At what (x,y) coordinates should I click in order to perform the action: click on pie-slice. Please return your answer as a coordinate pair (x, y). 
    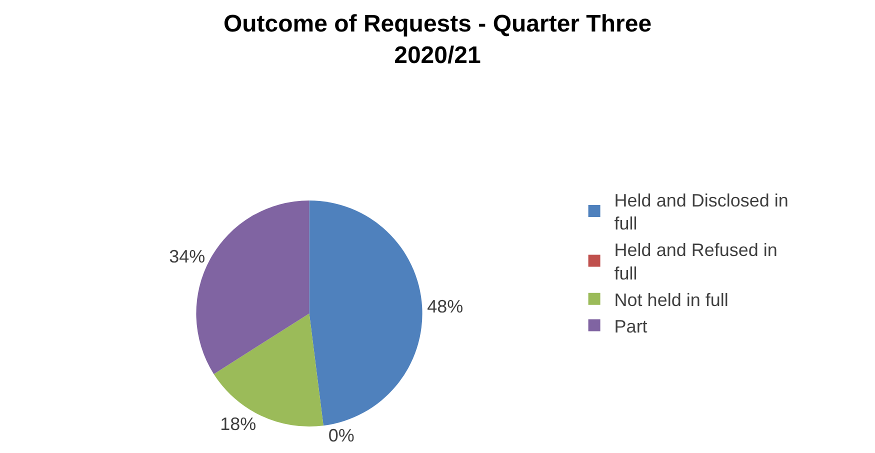
    Looking at the image, I should click on (365, 313).